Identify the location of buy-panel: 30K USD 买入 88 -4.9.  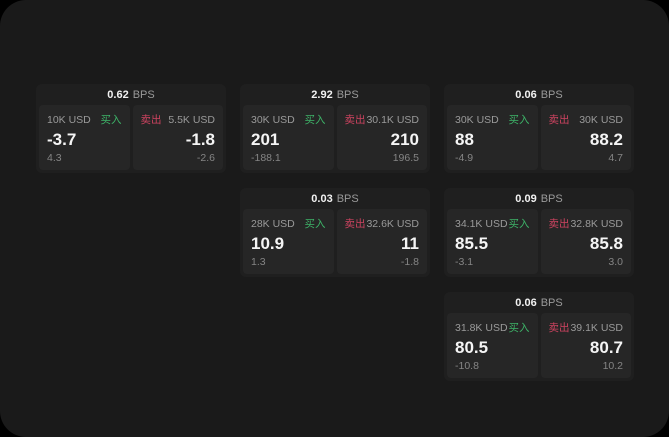
(492, 137).